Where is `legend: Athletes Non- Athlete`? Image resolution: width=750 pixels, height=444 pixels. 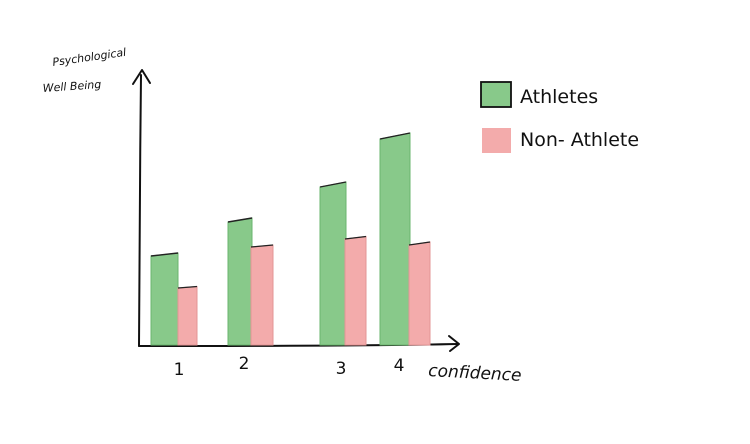 legend: Athletes Non- Athlete is located at coordinates (559, 117).